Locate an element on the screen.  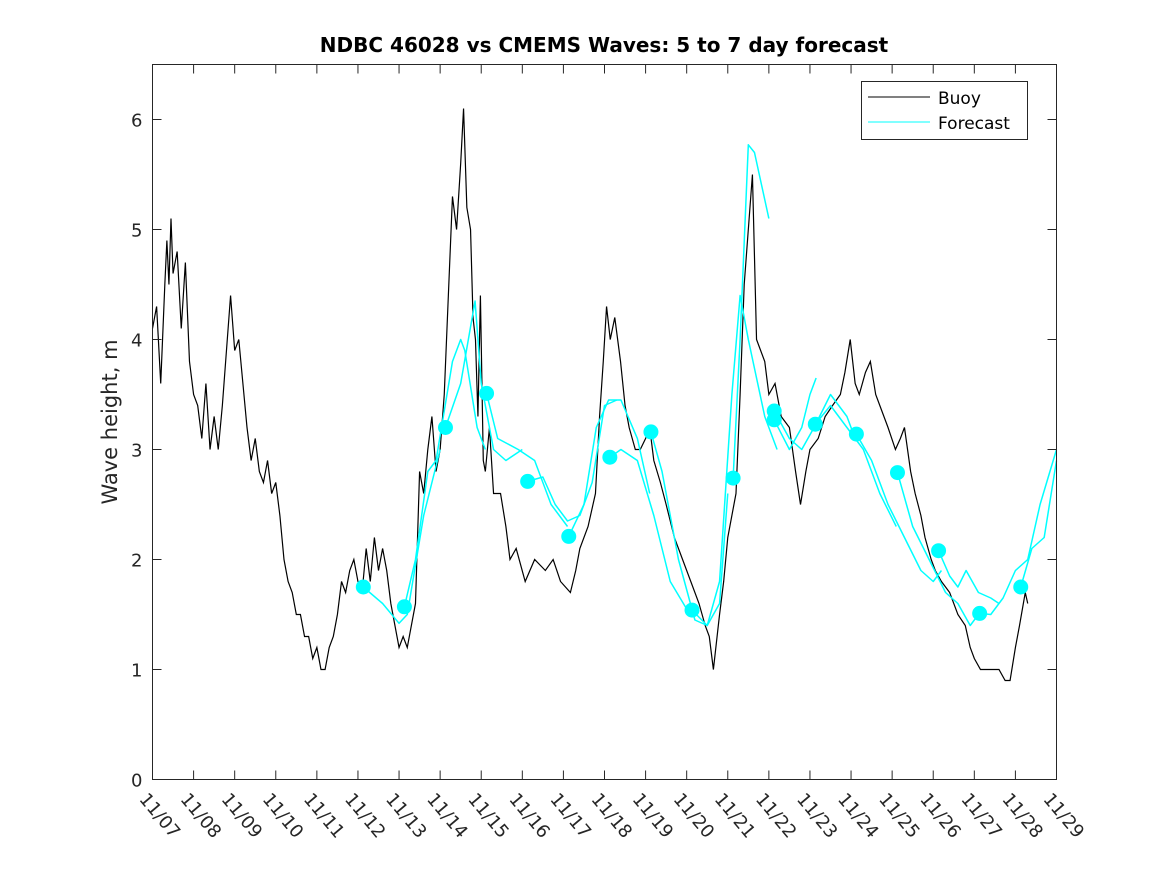
x-tick-label: 11/18 is located at coordinates (611, 815).